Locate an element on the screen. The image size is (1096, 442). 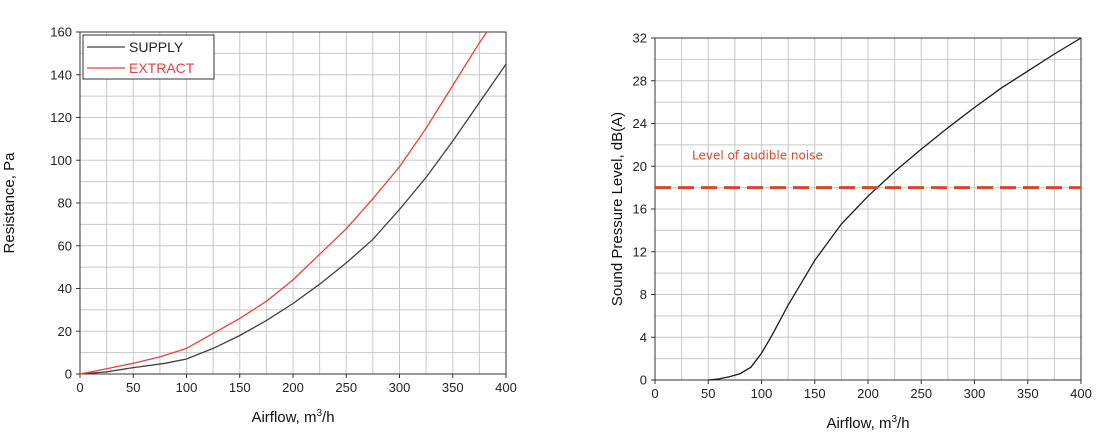
y-tick-label: 60 is located at coordinates (65, 245).